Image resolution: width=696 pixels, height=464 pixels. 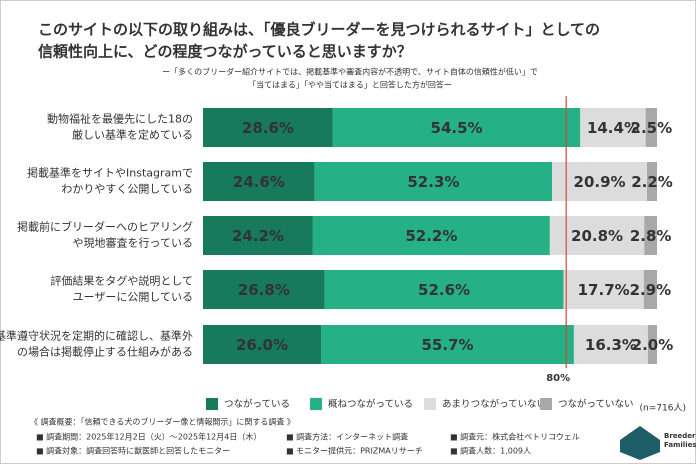 I want to click on value-label: 52.2%, so click(x=431, y=236).